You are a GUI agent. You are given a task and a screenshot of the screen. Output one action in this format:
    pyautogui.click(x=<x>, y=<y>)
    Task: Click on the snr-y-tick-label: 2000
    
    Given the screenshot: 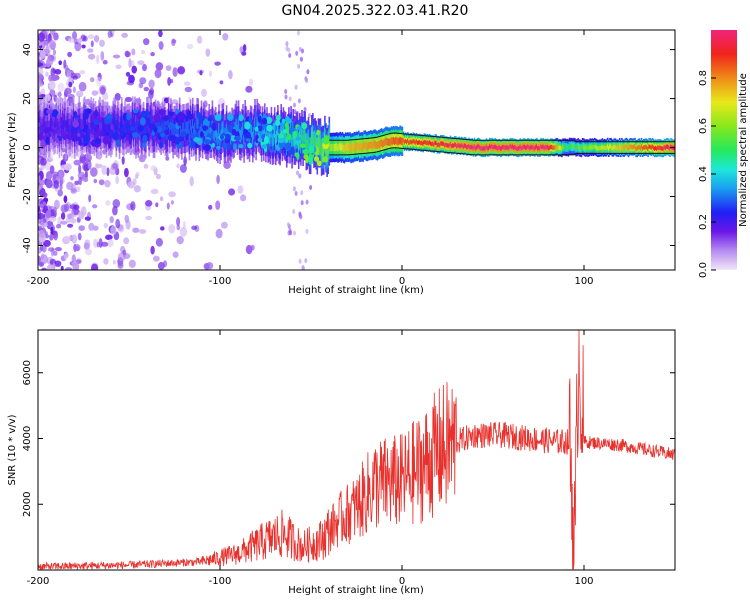 What is the action you would take?
    pyautogui.click(x=27, y=504)
    